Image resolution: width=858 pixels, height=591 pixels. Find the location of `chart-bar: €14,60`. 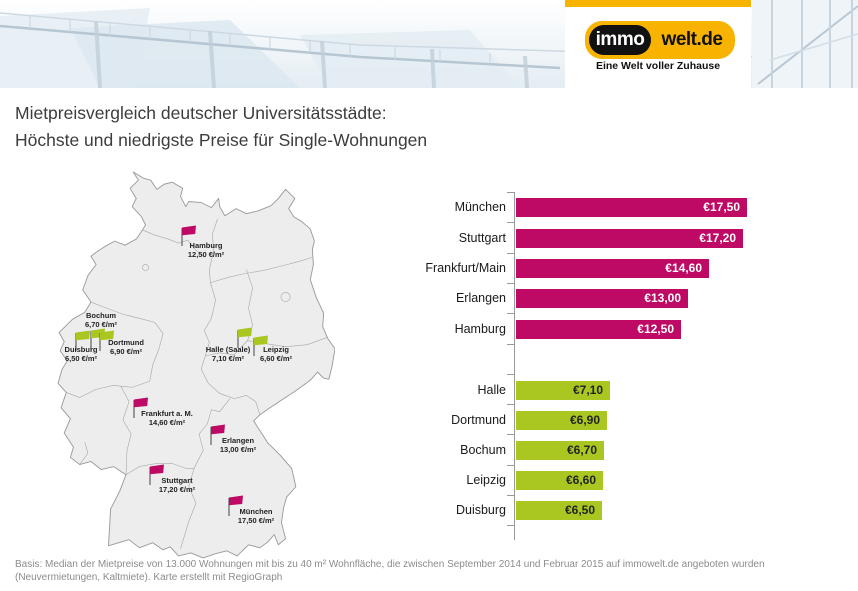

chart-bar: €14,60 is located at coordinates (612, 268).